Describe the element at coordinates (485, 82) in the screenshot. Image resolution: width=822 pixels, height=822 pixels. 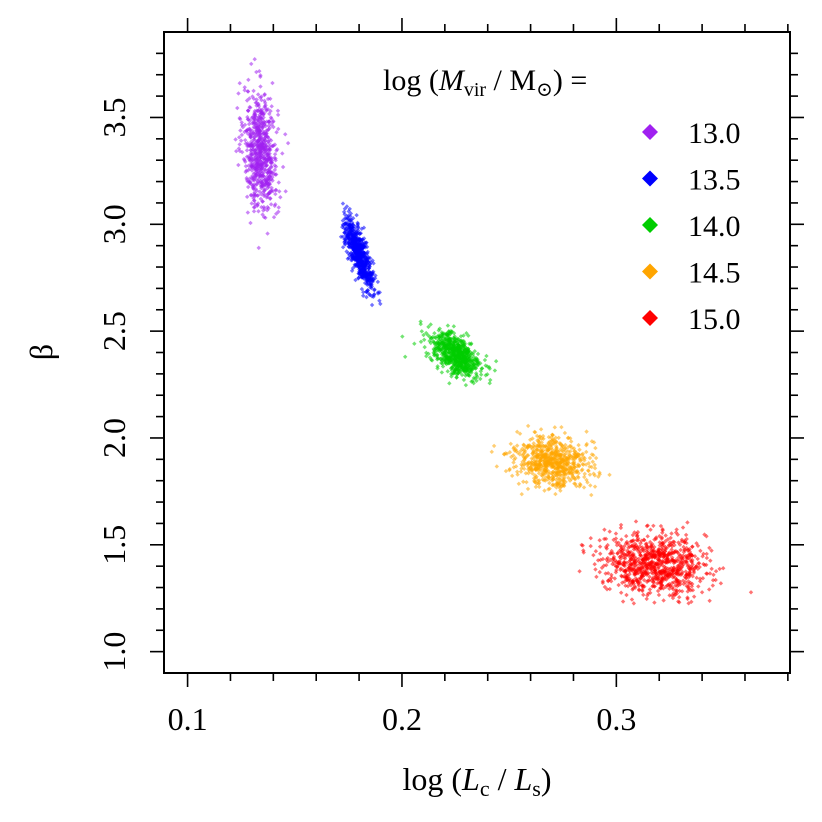
I see `legend-title: log (Mvir / M⊙) =` at that location.